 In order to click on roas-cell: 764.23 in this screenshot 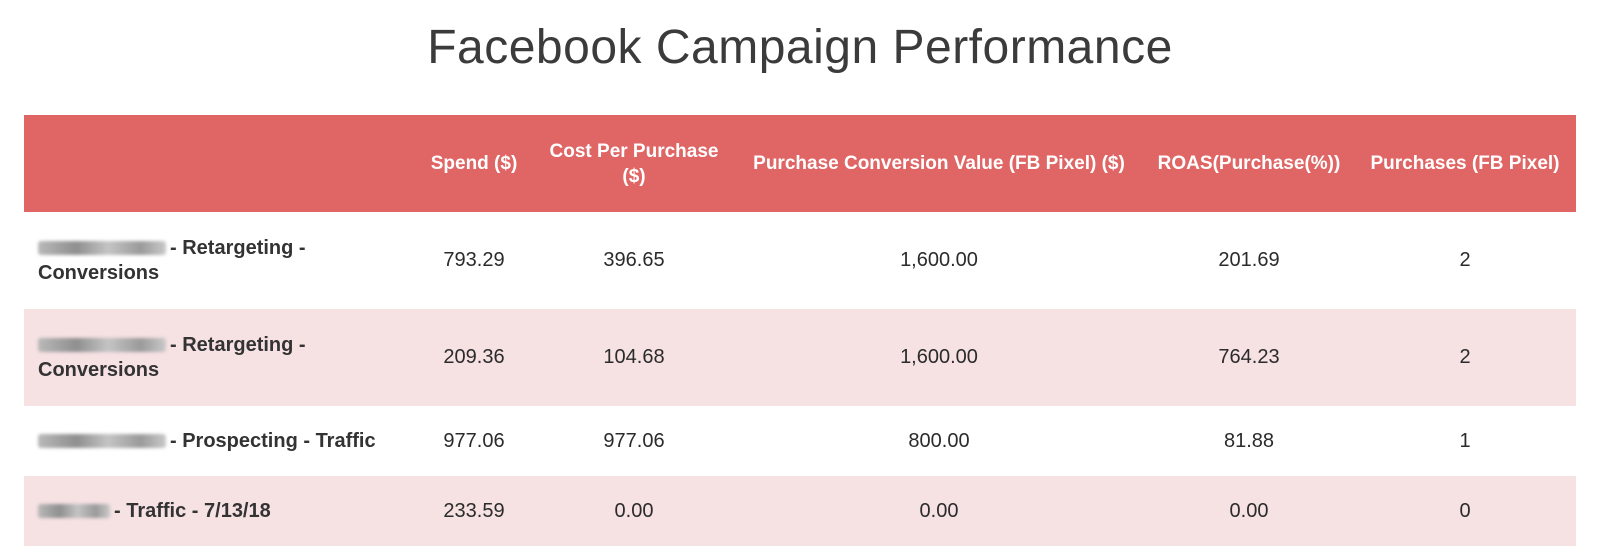, I will do `click(1249, 357)`.